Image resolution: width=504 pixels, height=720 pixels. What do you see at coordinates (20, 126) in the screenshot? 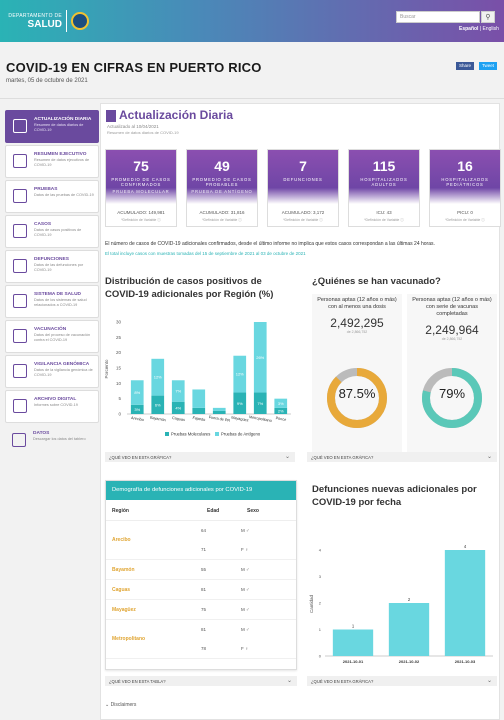
I see `calendar-icon` at bounding box center [20, 126].